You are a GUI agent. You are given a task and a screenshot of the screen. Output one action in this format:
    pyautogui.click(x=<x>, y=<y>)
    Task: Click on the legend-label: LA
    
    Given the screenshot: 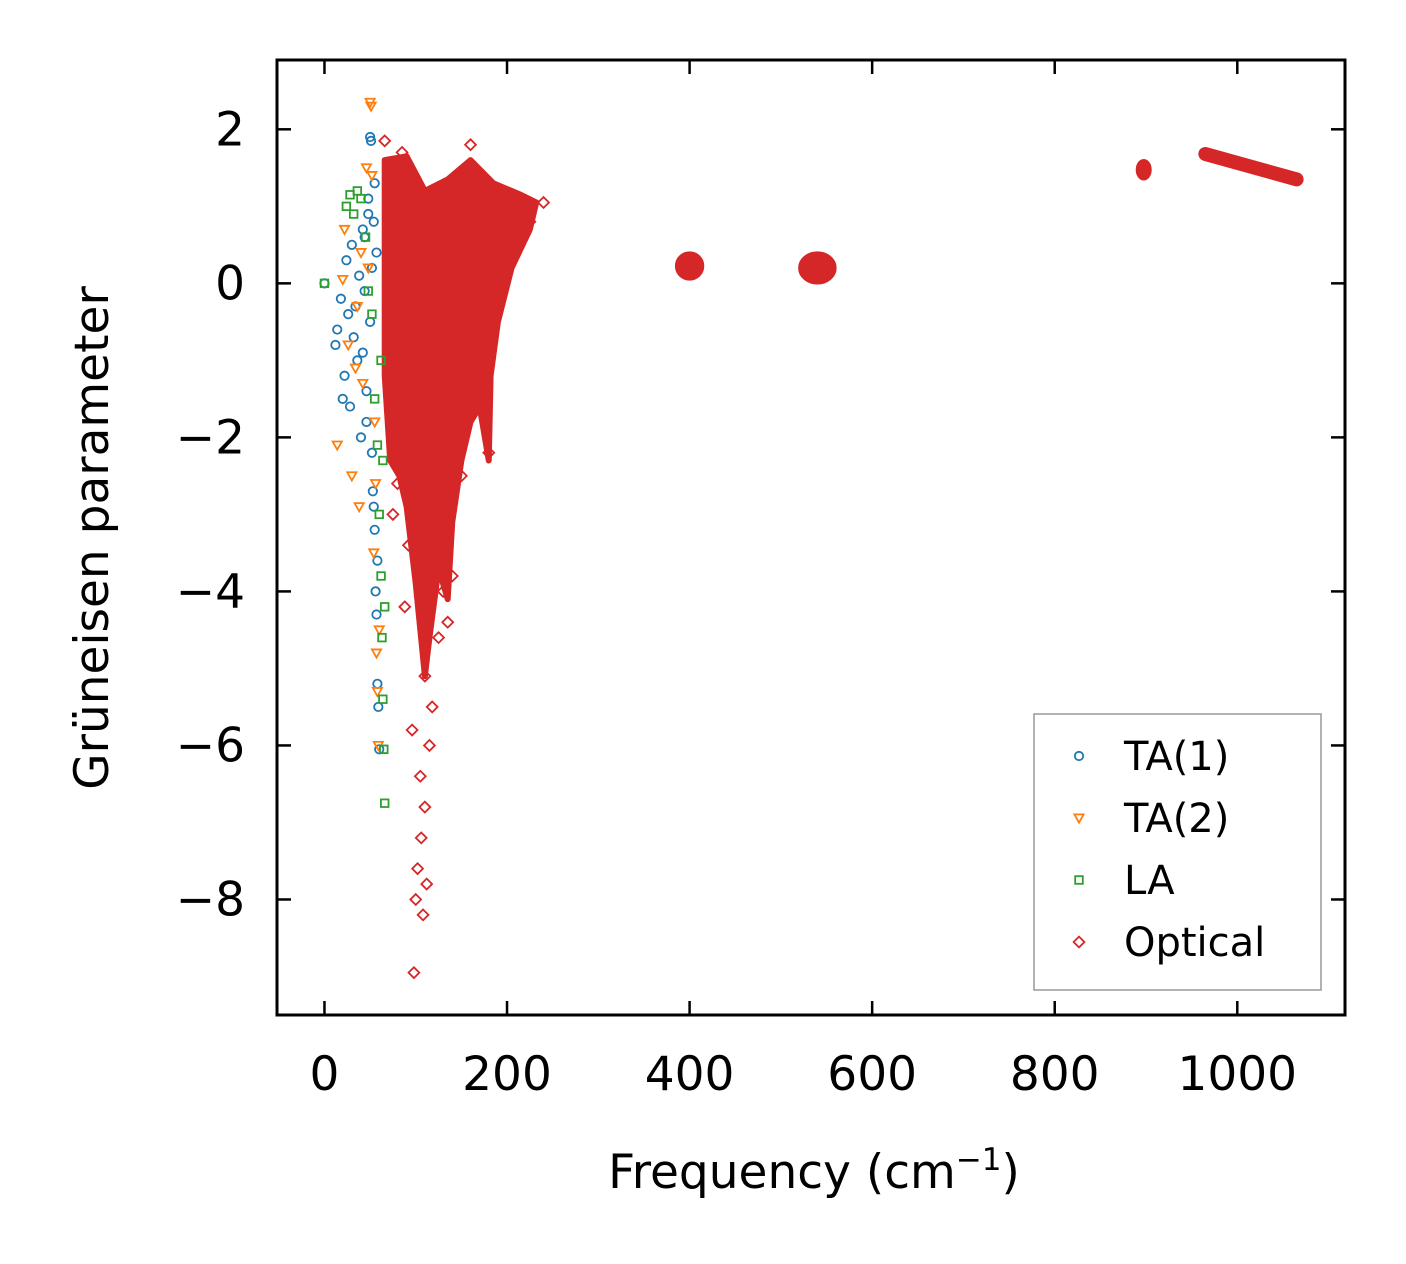 What is the action you would take?
    pyautogui.click(x=1149, y=881)
    